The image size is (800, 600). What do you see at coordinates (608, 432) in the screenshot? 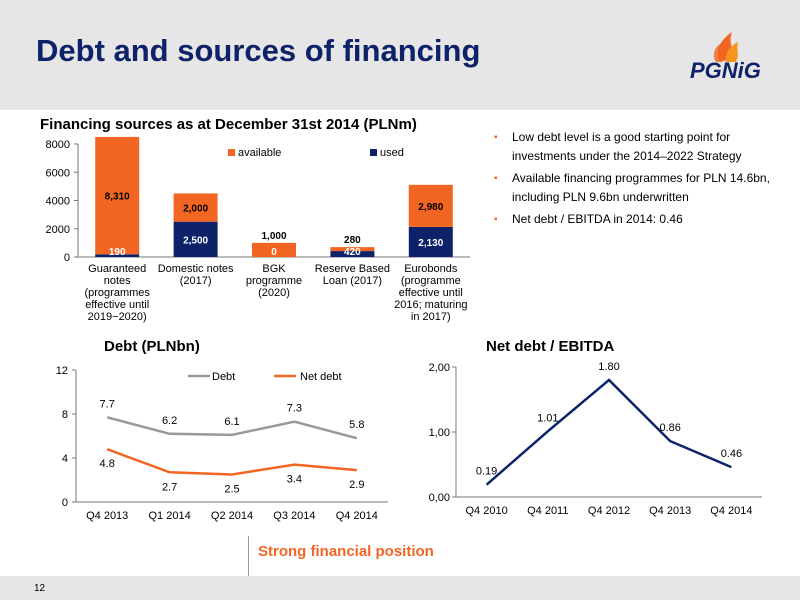
I see `series-line-ratio` at bounding box center [608, 432].